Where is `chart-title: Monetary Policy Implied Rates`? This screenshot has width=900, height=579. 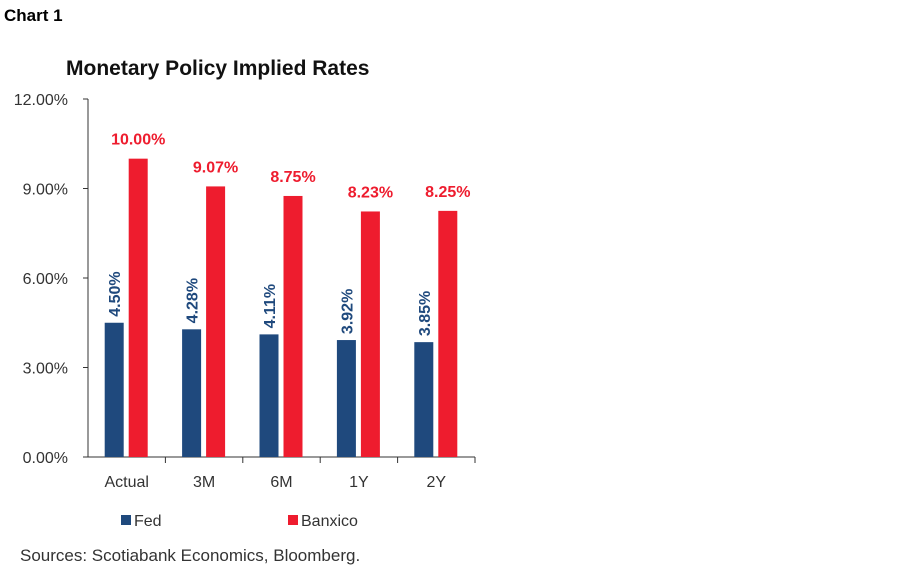
chart-title: Monetary Policy Implied Rates is located at coordinates (217, 68).